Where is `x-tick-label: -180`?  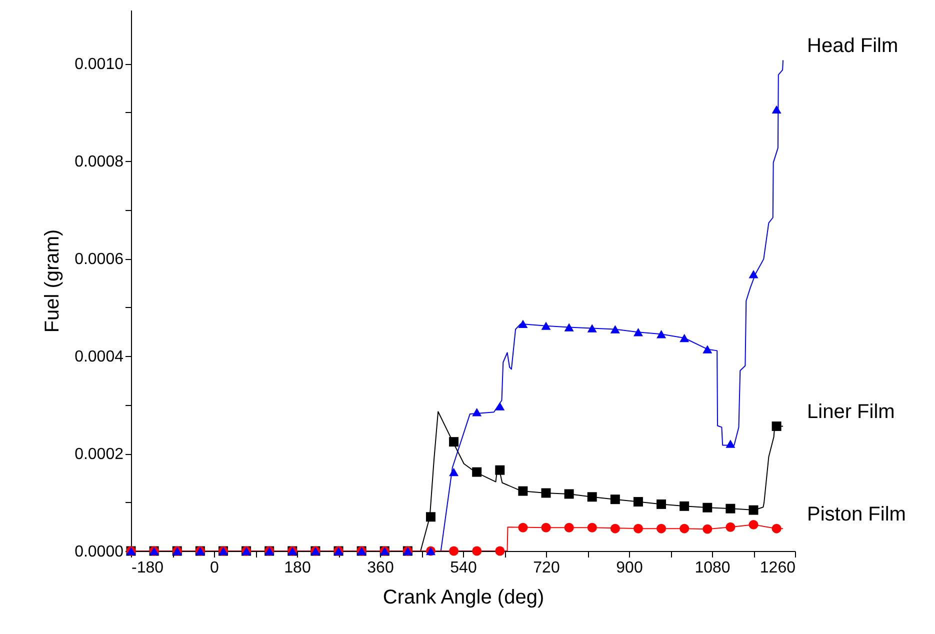
x-tick-label: -180 is located at coordinates (148, 568).